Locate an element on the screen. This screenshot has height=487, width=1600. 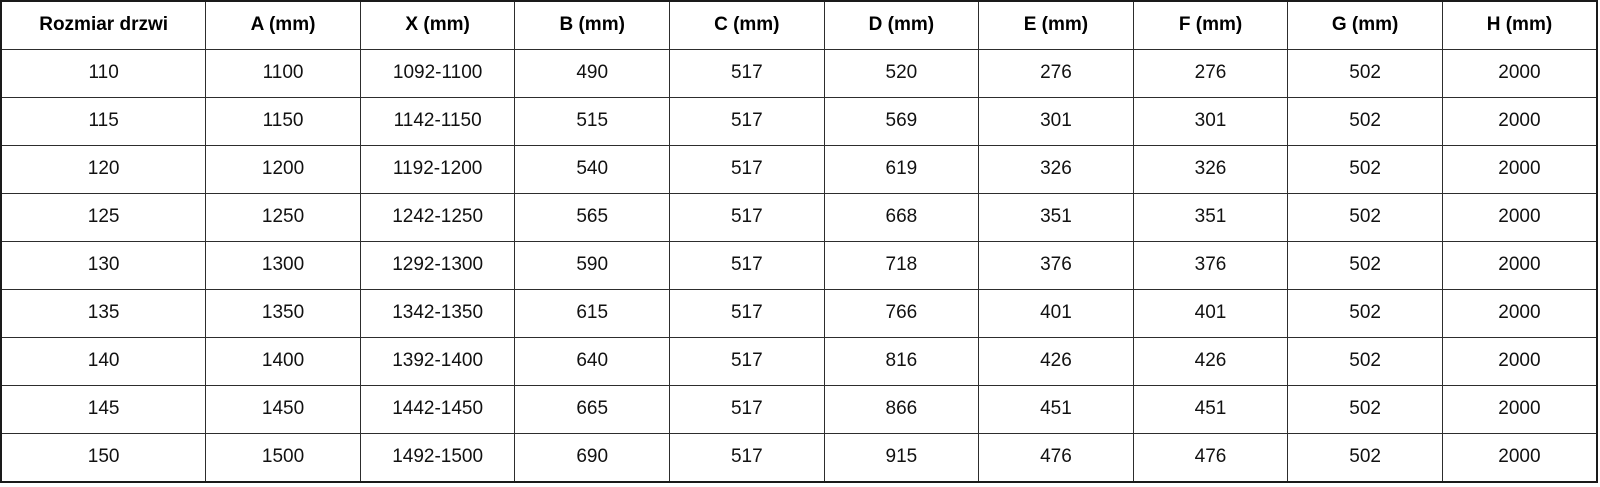
column-header: C (mm) is located at coordinates (747, 25).